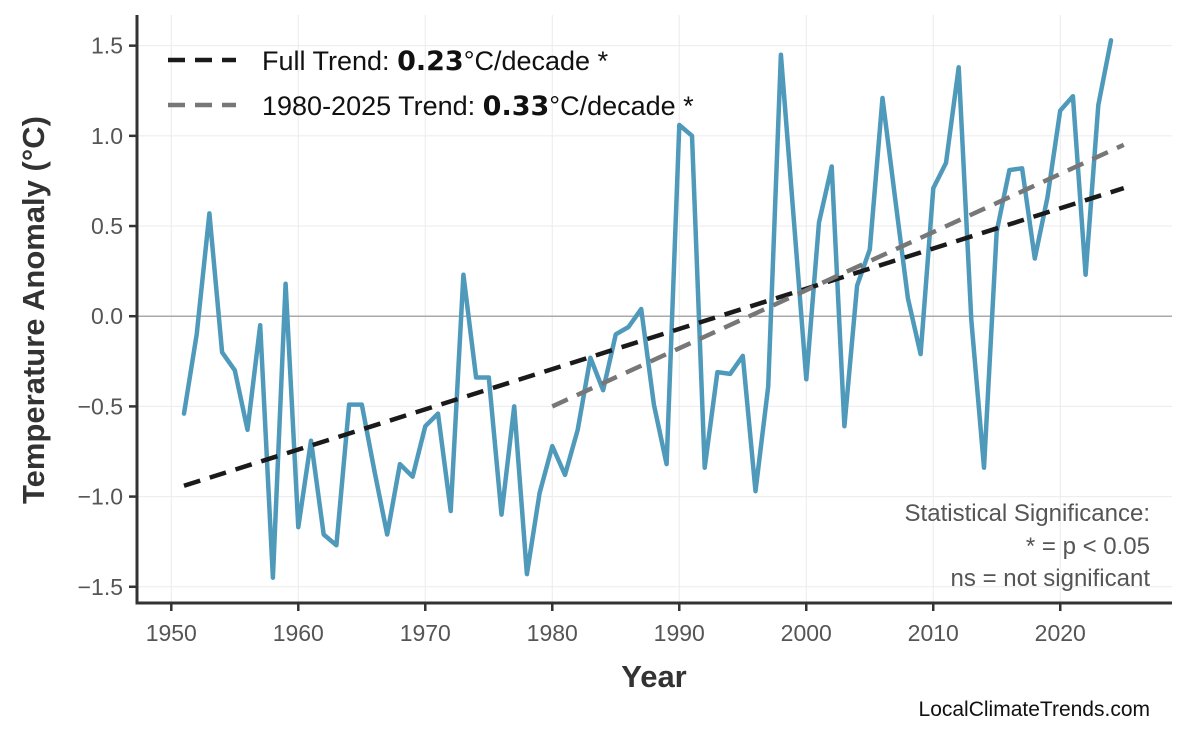 The width and height of the screenshot is (1186, 737). What do you see at coordinates (107, 136) in the screenshot?
I see `y-tick-label: 1.0` at bounding box center [107, 136].